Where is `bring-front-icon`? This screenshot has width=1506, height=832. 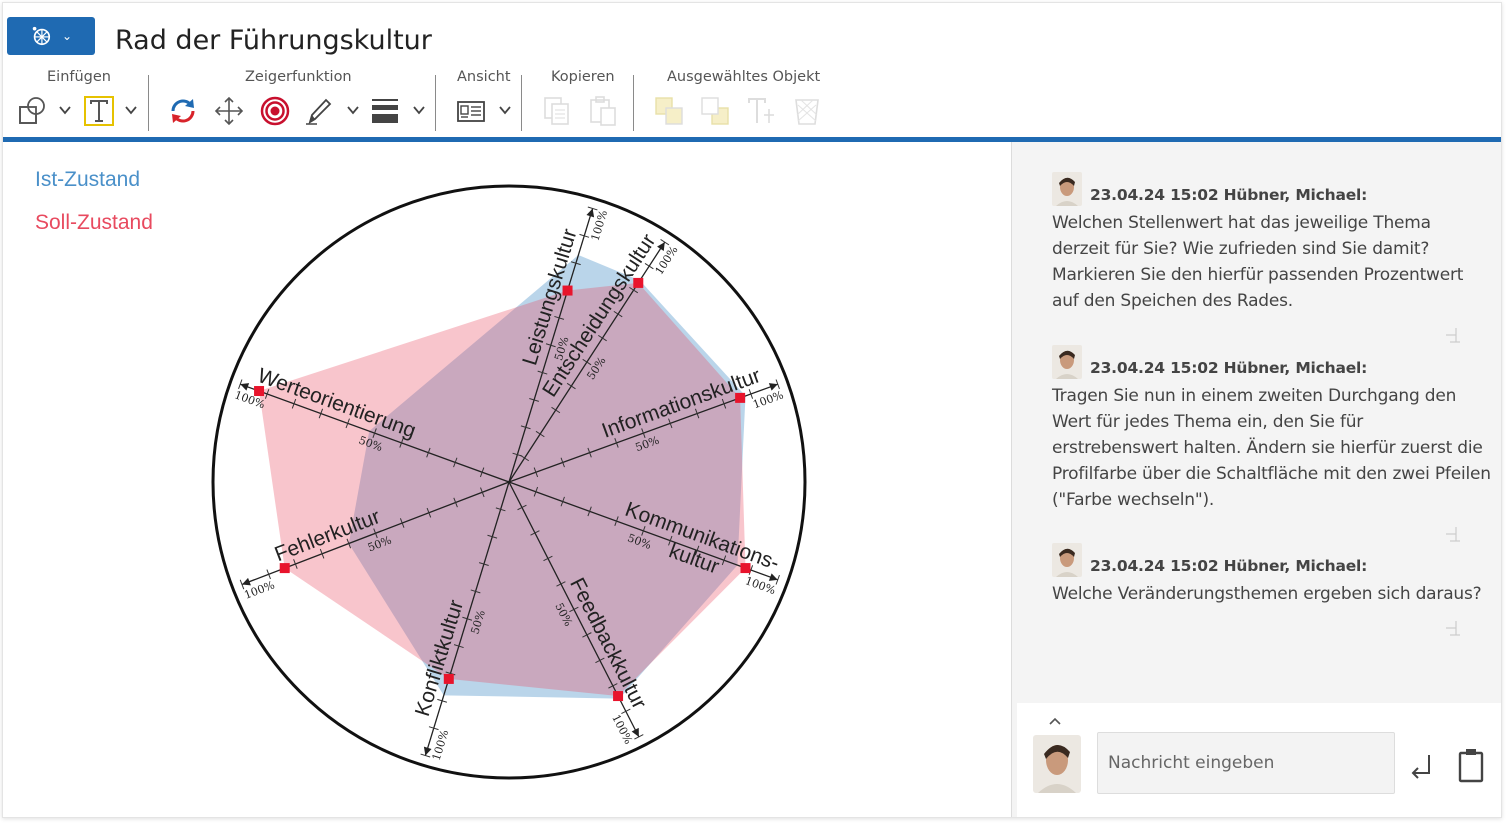
bring-front-icon is located at coordinates (669, 111).